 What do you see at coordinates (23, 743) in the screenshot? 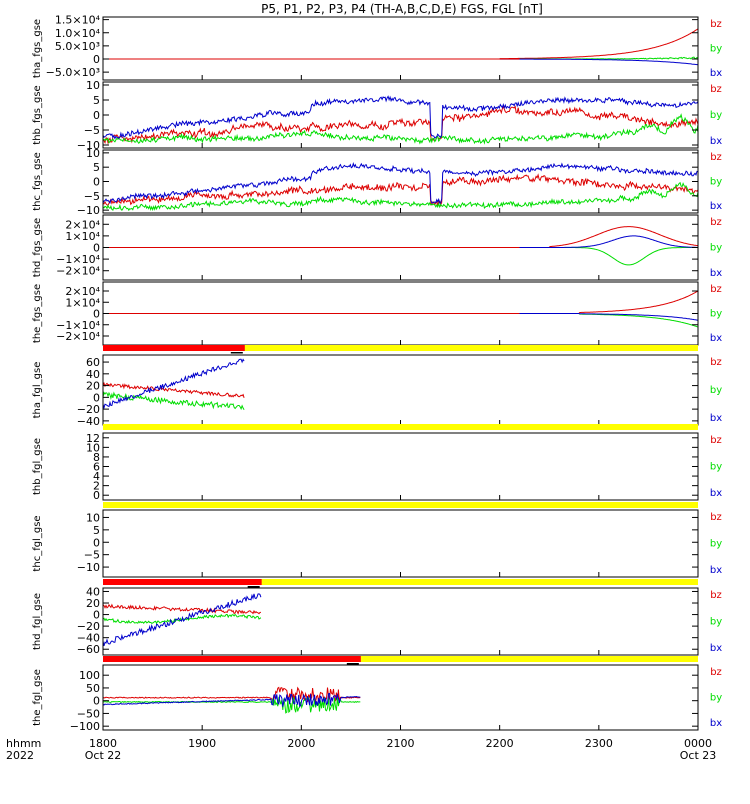
I see `x-axis-title: hhmm` at bounding box center [23, 743].